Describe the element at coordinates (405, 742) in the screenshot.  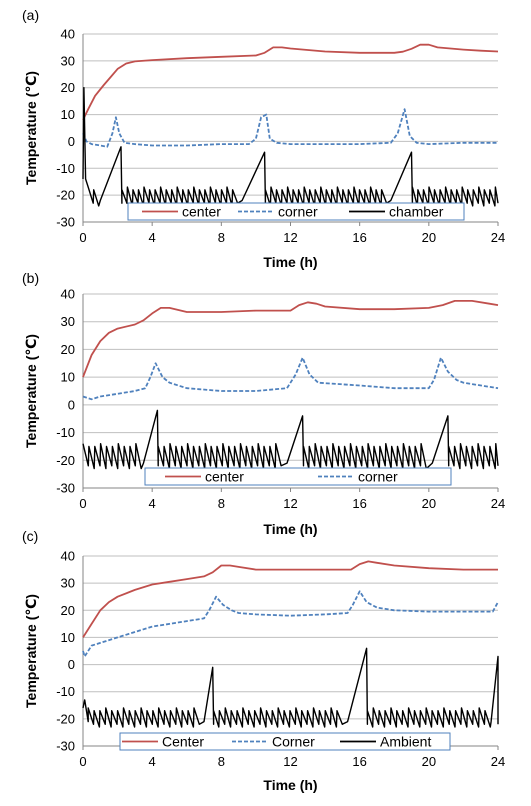
I see `legend-label: Ambient` at that location.